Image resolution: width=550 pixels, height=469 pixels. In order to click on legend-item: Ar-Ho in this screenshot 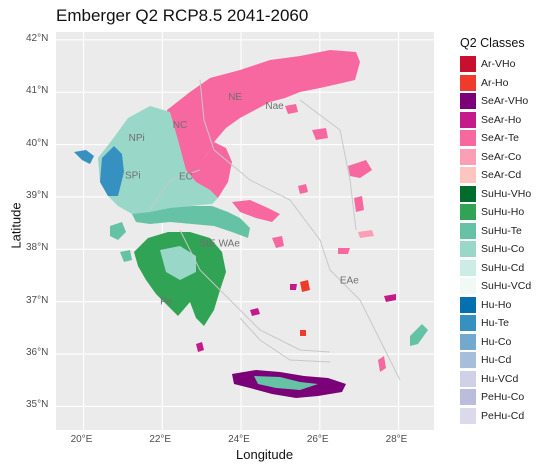, I will do `click(495, 83)`.